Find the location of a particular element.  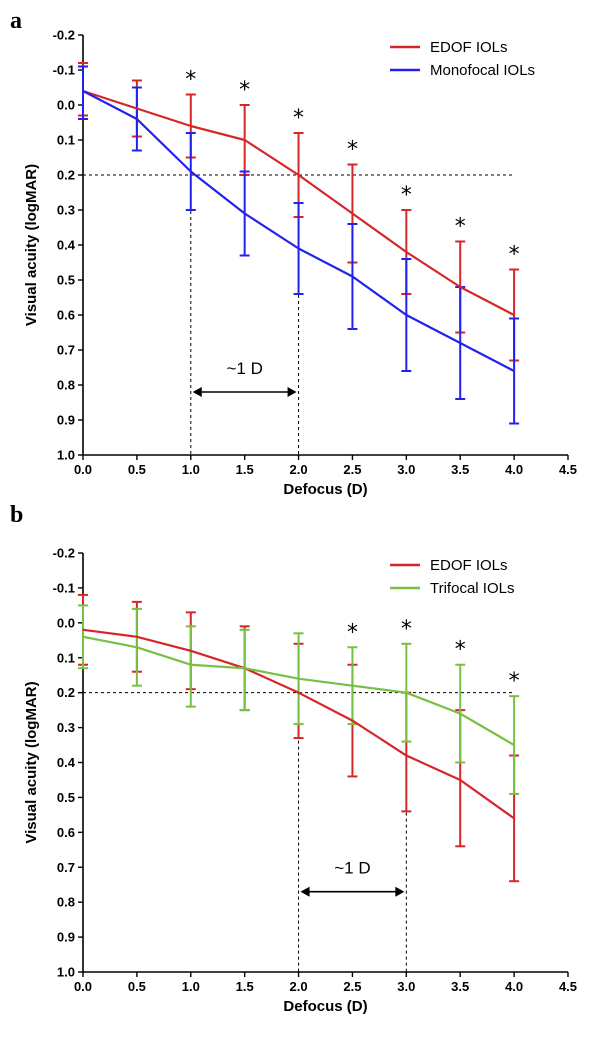

panel-label: b is located at coordinates (16, 515).